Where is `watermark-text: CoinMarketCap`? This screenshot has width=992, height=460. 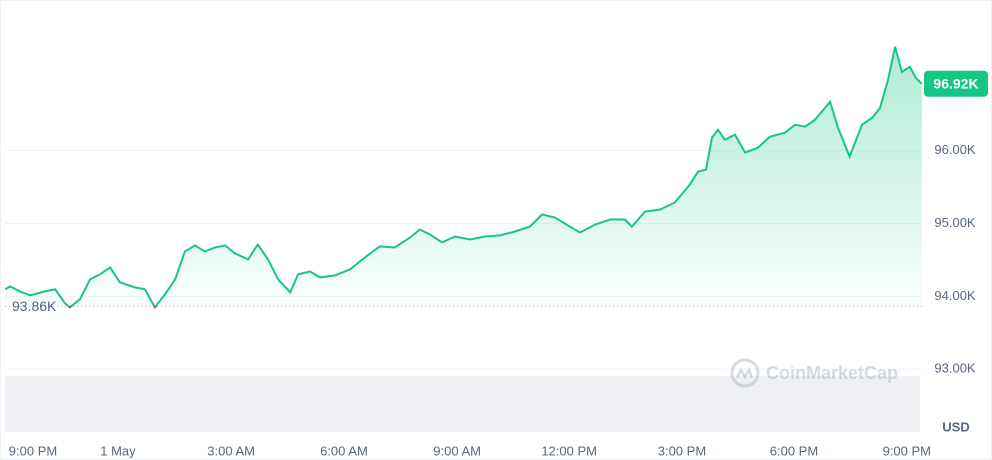 watermark-text: CoinMarketCap is located at coordinates (832, 373).